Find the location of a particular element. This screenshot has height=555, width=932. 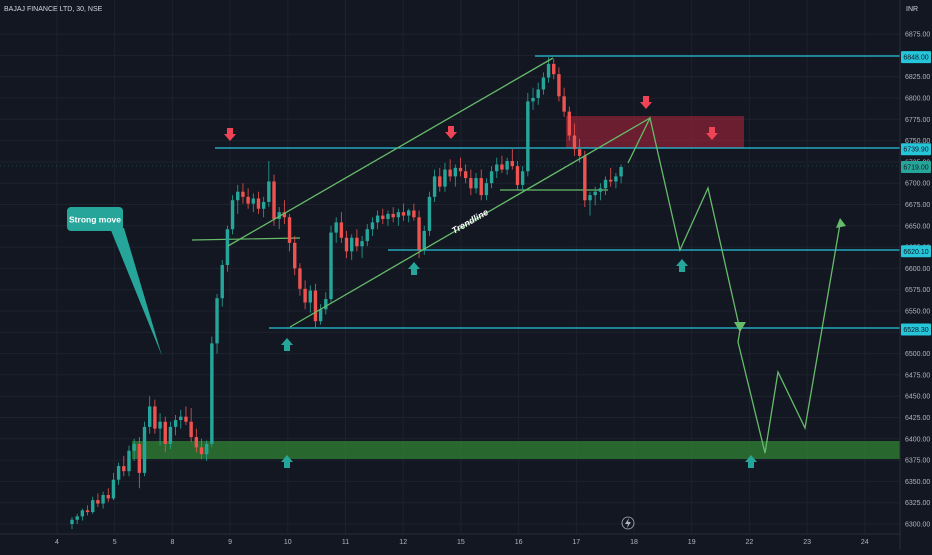

price-tick-label: 6400.00 is located at coordinates (917, 439).